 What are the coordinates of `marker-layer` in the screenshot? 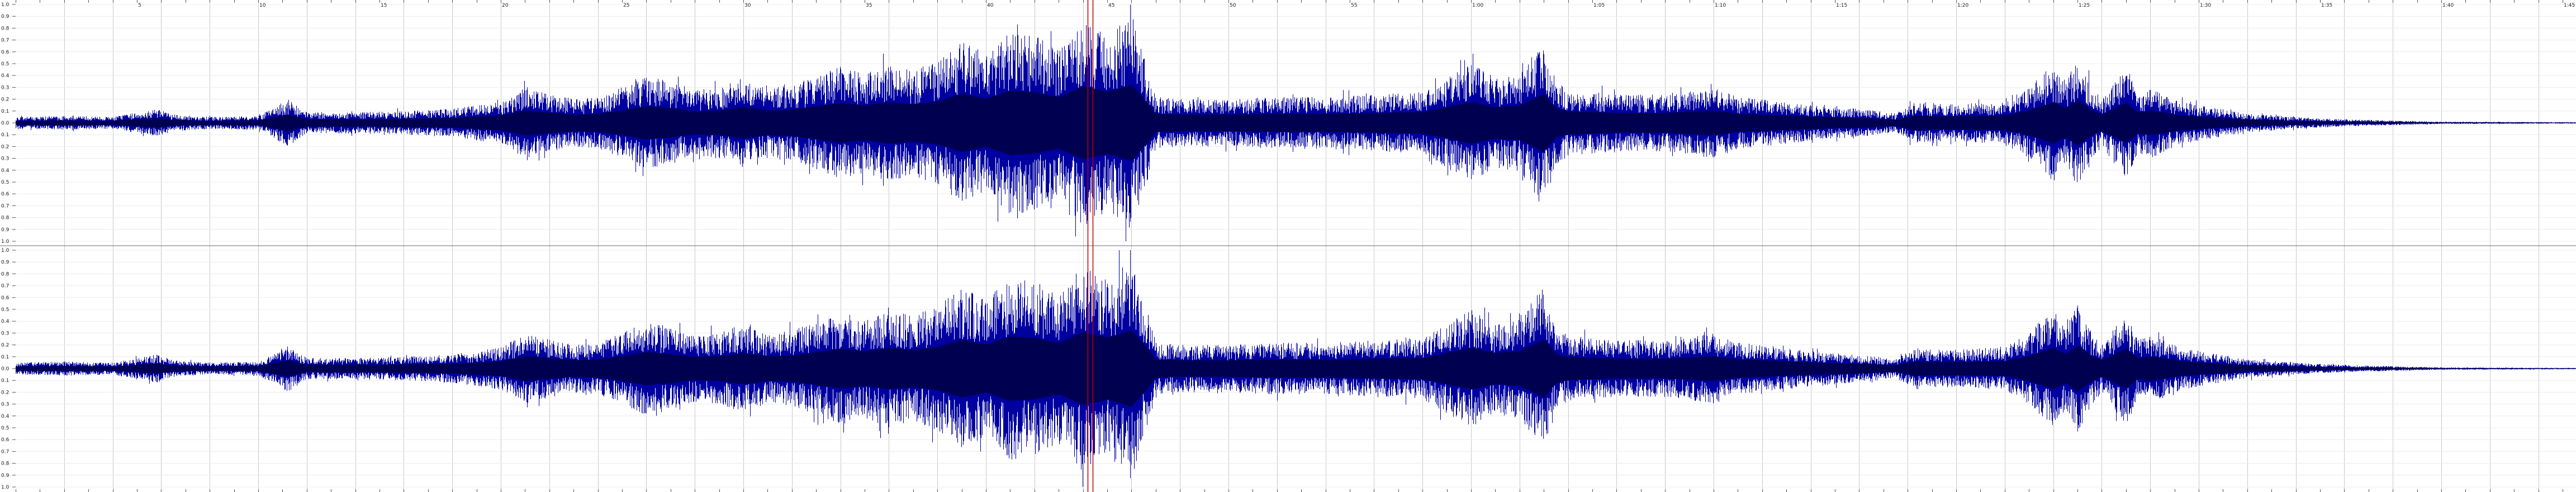 It's located at (1090, 246).